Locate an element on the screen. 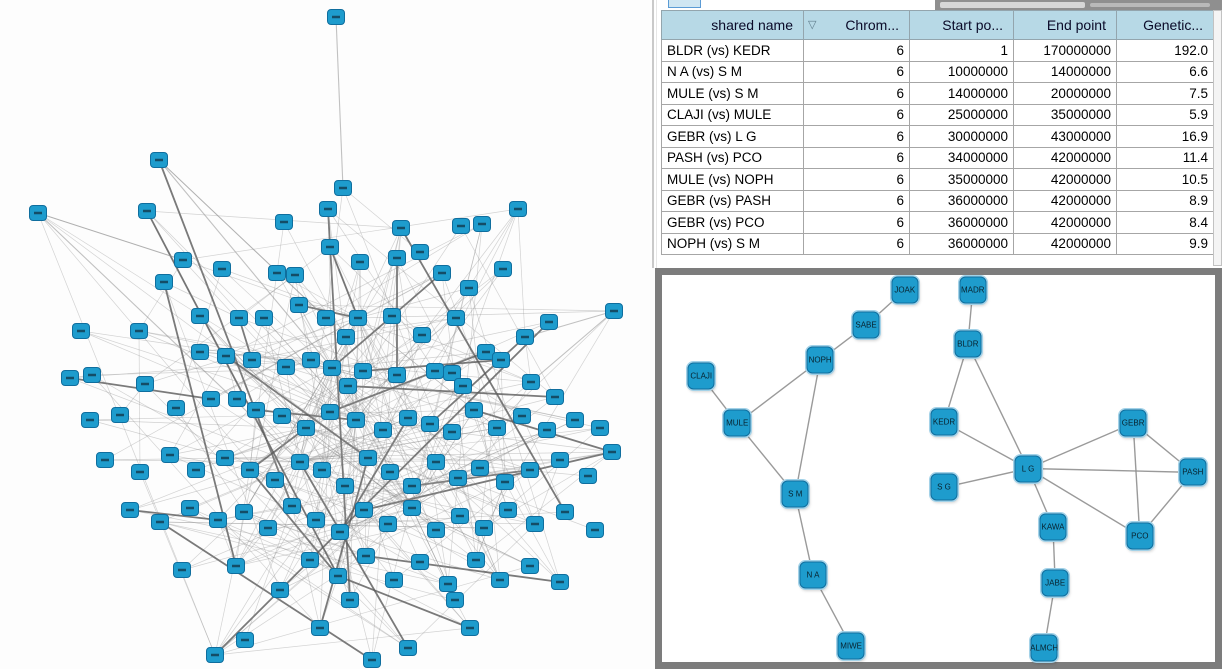 The height and width of the screenshot is (669, 1222). table-cell: 25000000 is located at coordinates (961, 114).